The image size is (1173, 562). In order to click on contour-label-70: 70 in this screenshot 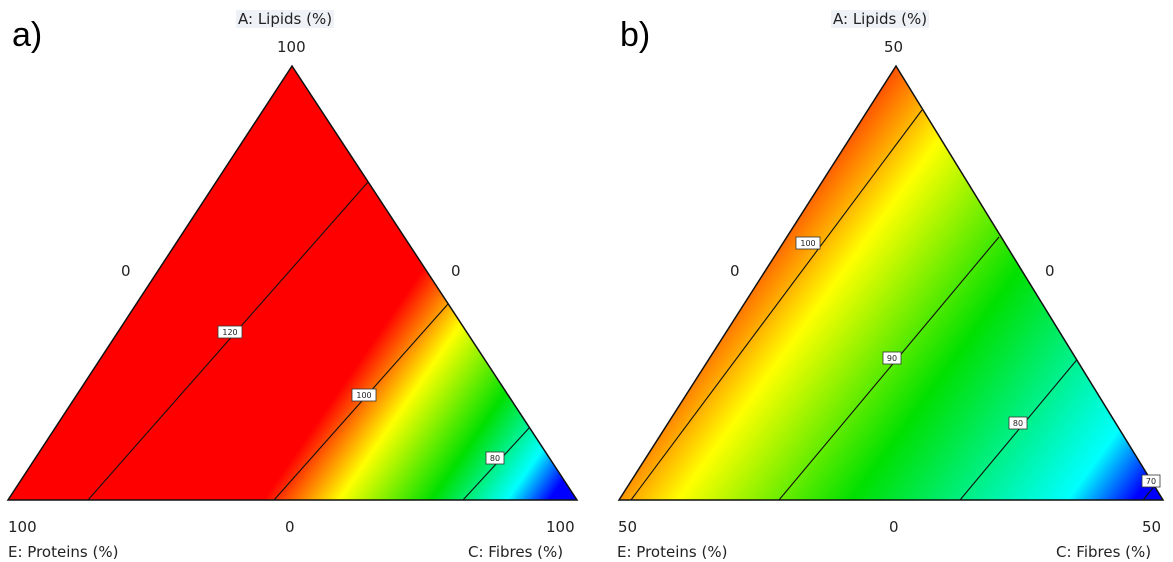, I will do `click(1151, 481)`.